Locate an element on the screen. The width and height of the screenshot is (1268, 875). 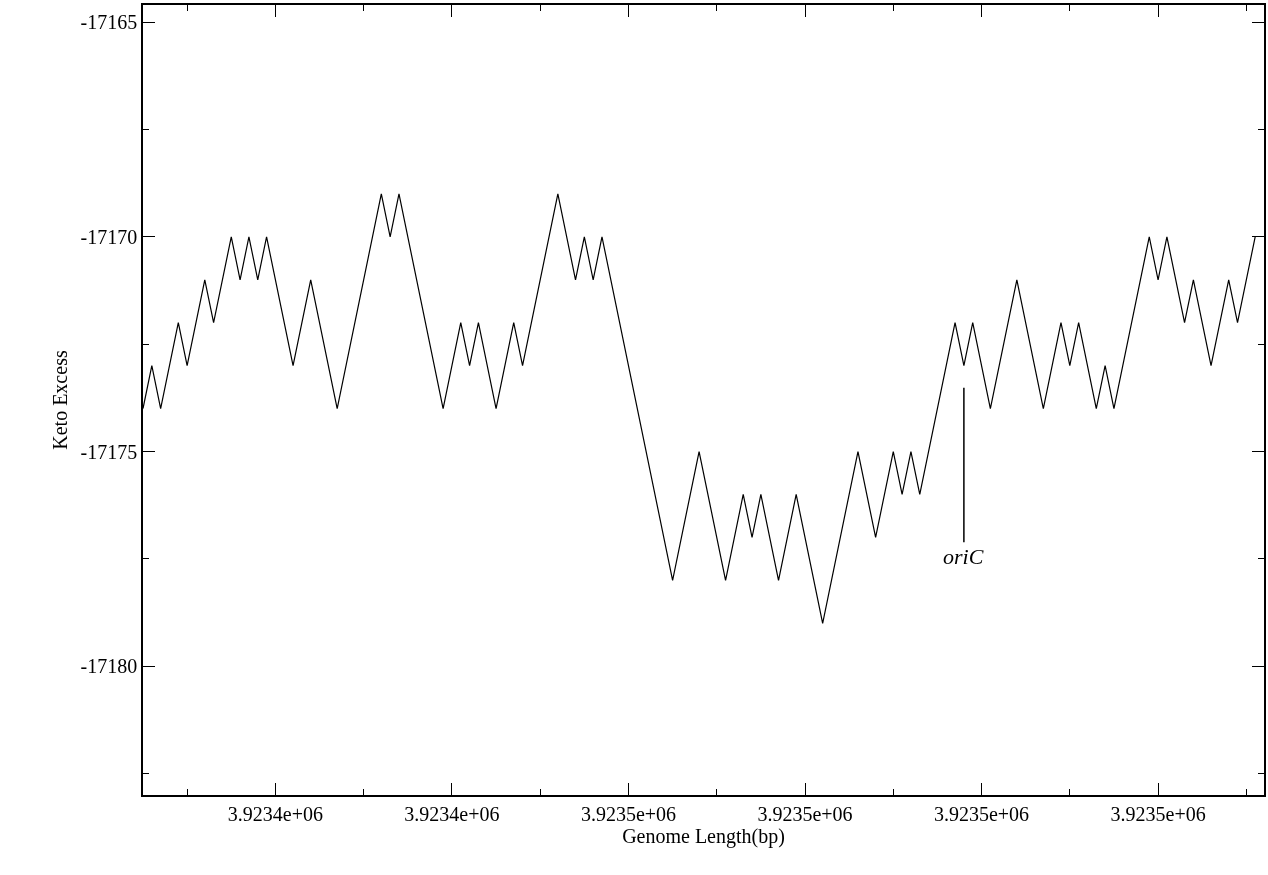
x-axis-title: Genome Length(bp) is located at coordinates (703, 836).